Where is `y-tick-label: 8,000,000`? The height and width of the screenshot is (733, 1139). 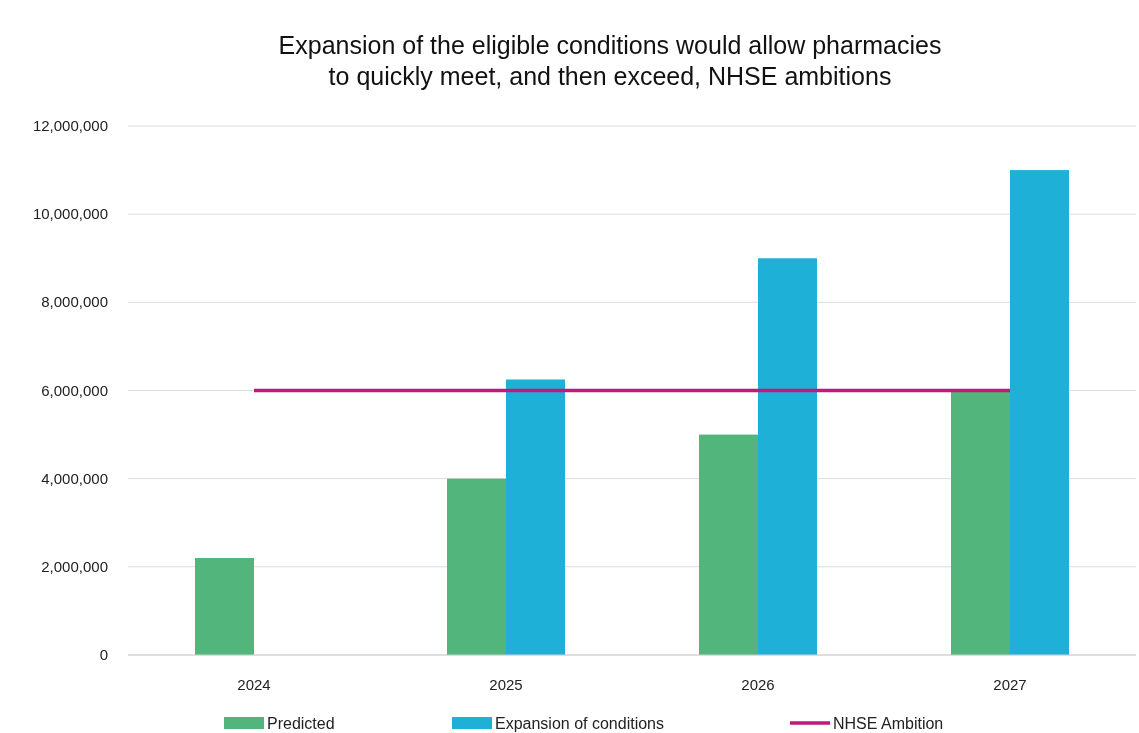 y-tick-label: 8,000,000 is located at coordinates (74, 302).